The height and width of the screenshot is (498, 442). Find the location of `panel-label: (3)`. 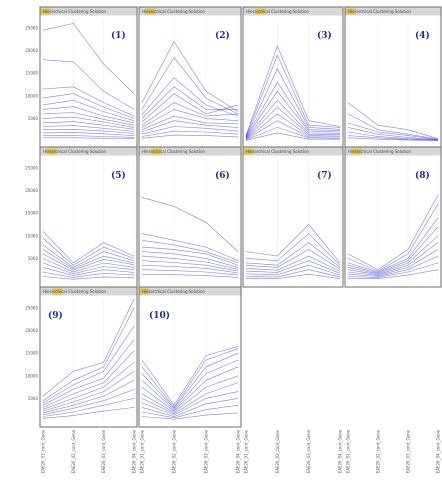

panel-label: (3) is located at coordinates (324, 35).